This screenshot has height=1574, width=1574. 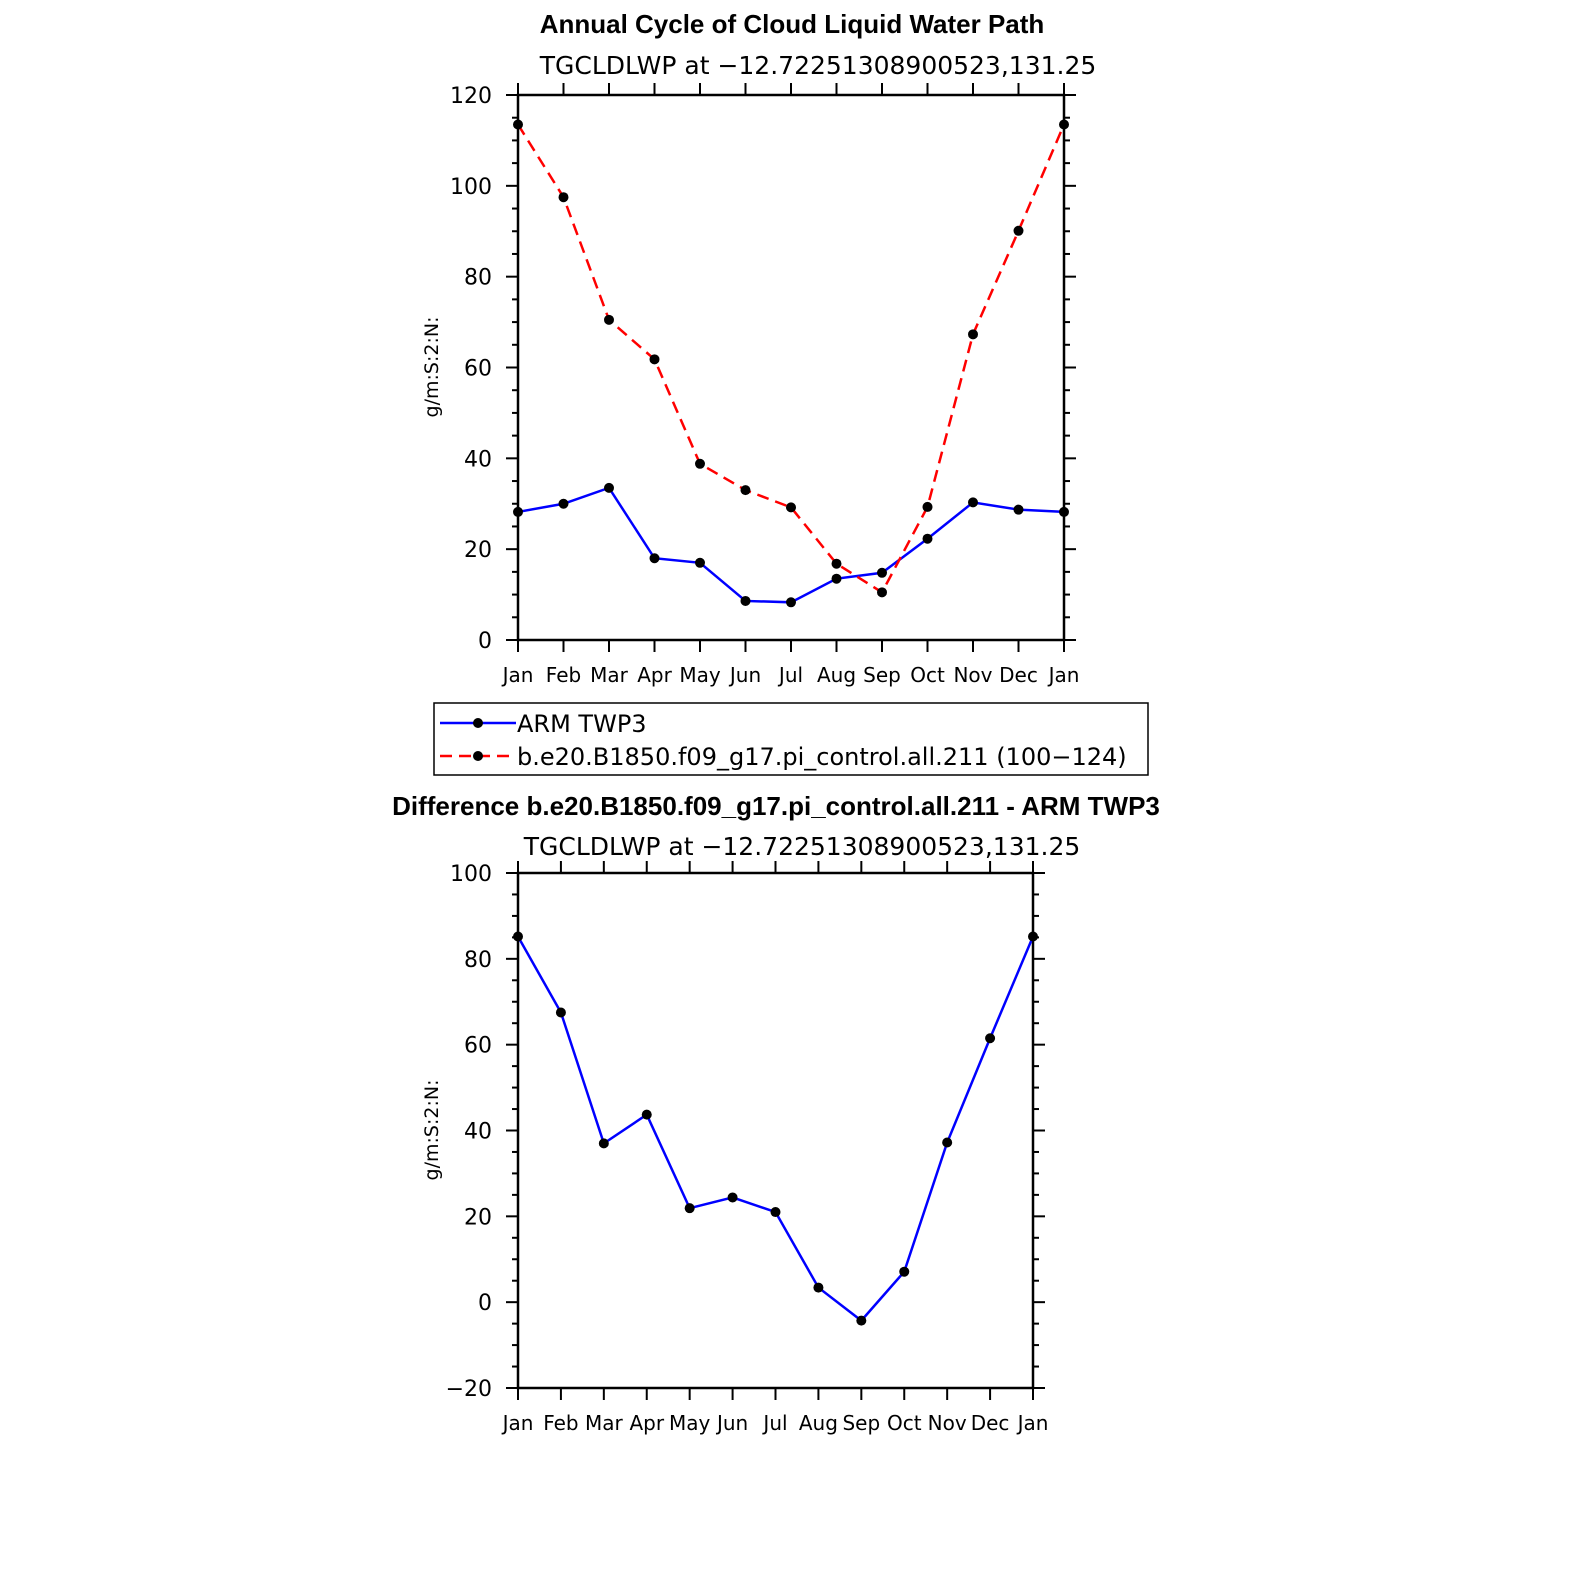 What do you see at coordinates (478, 756) in the screenshot?
I see `legend-marker-model` at bounding box center [478, 756].